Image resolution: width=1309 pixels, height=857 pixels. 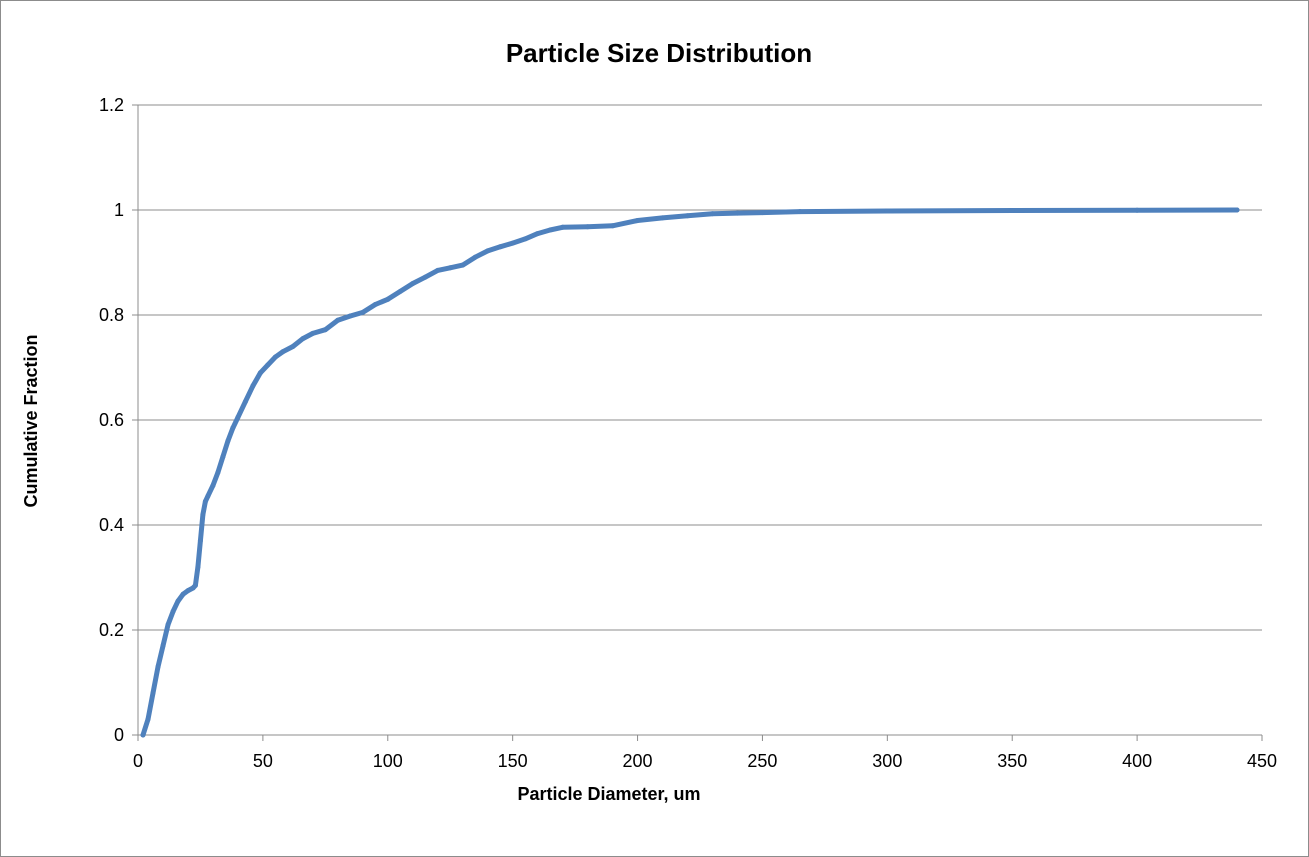 What do you see at coordinates (762, 761) in the screenshot?
I see `x-tick-label: 250` at bounding box center [762, 761].